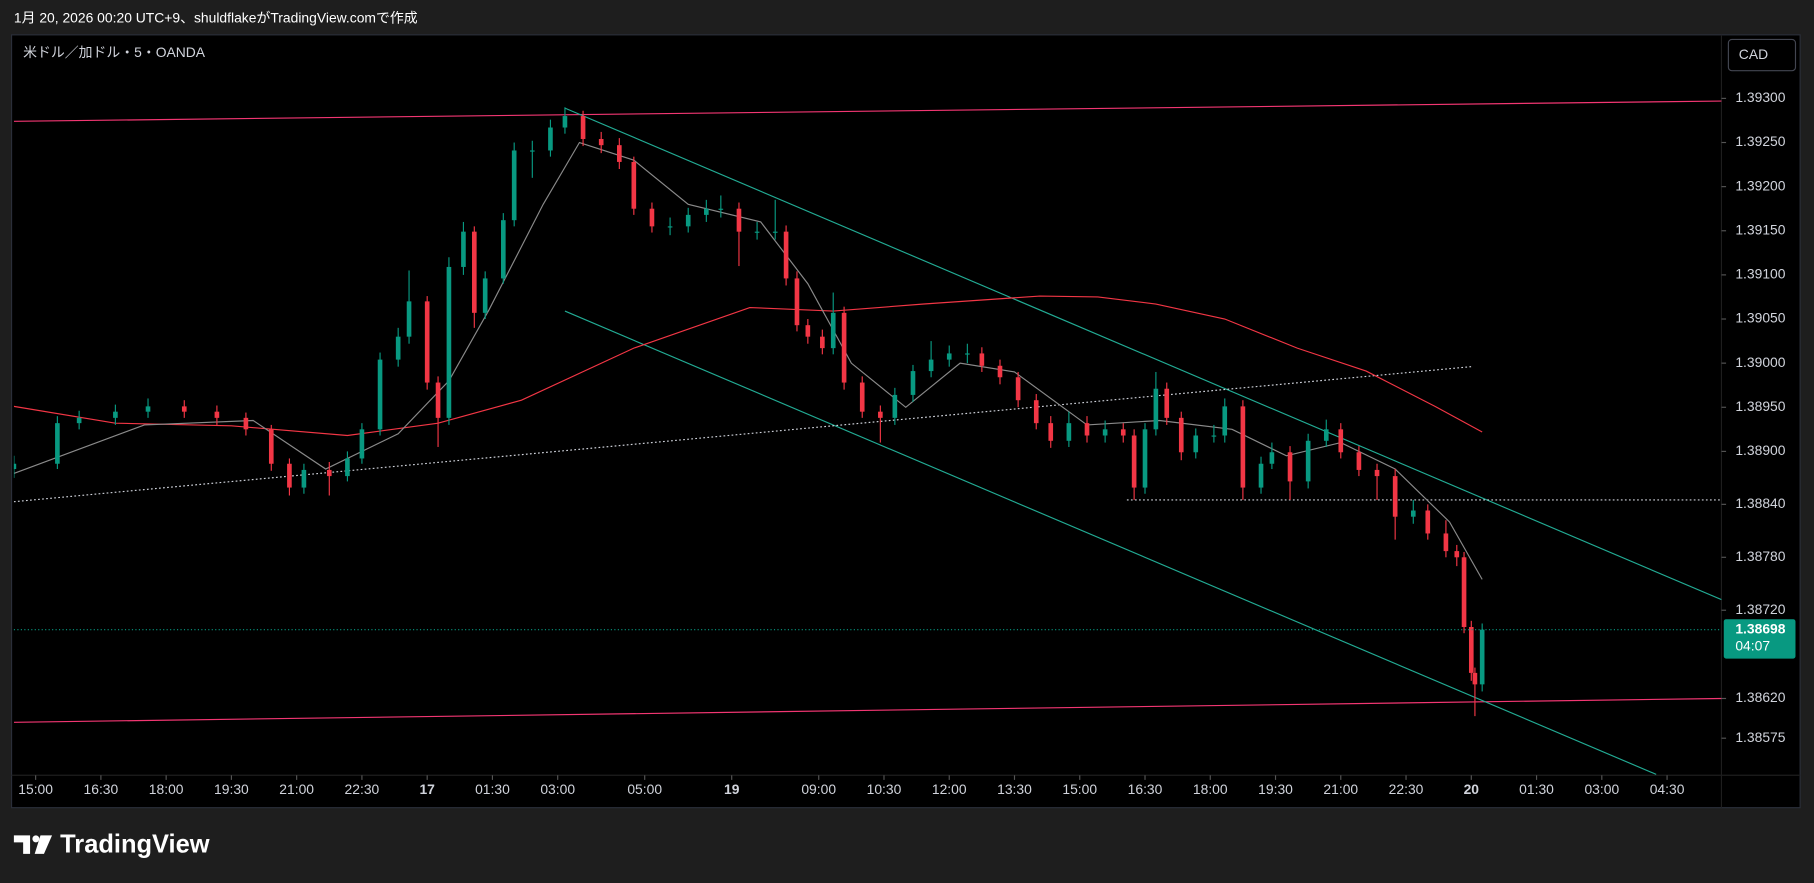  I want to click on moving-average, so click(748, 366).